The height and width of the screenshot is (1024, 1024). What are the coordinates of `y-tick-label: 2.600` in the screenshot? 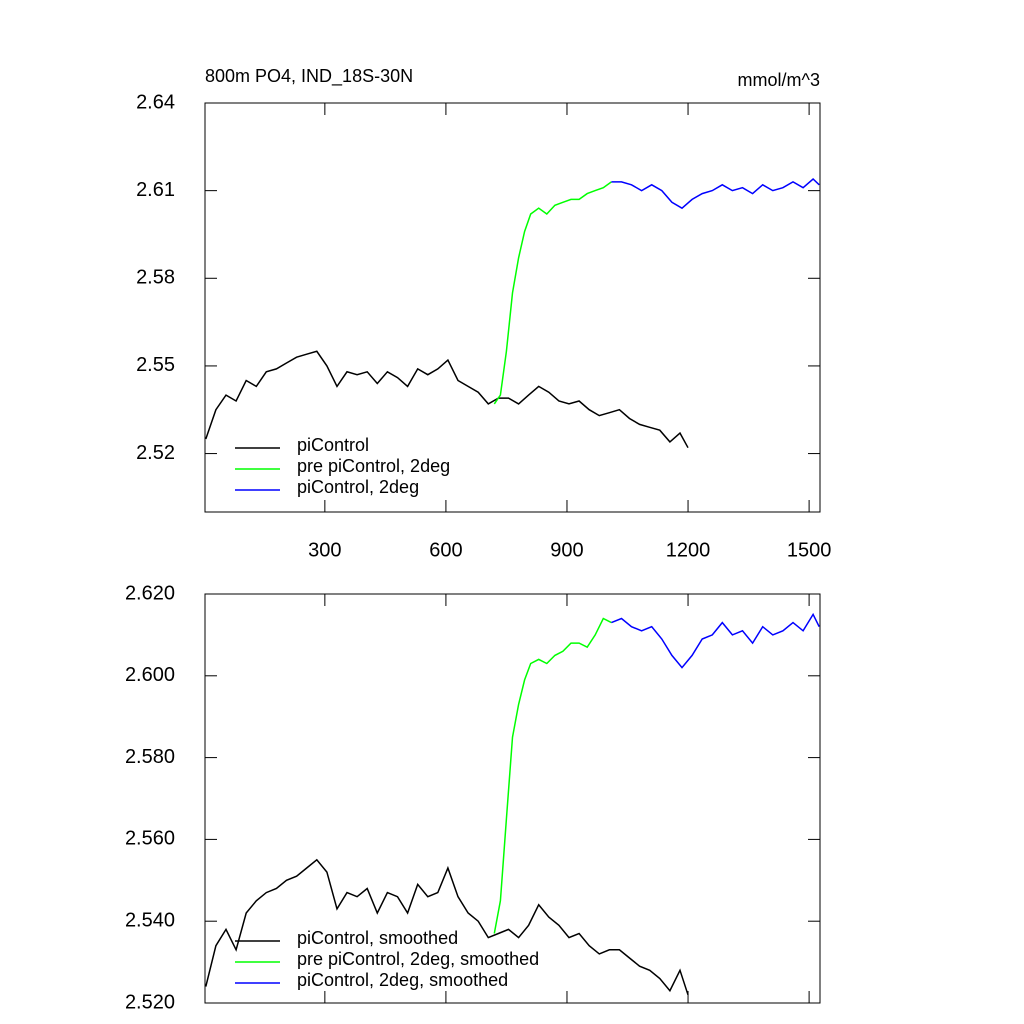 It's located at (150, 675).